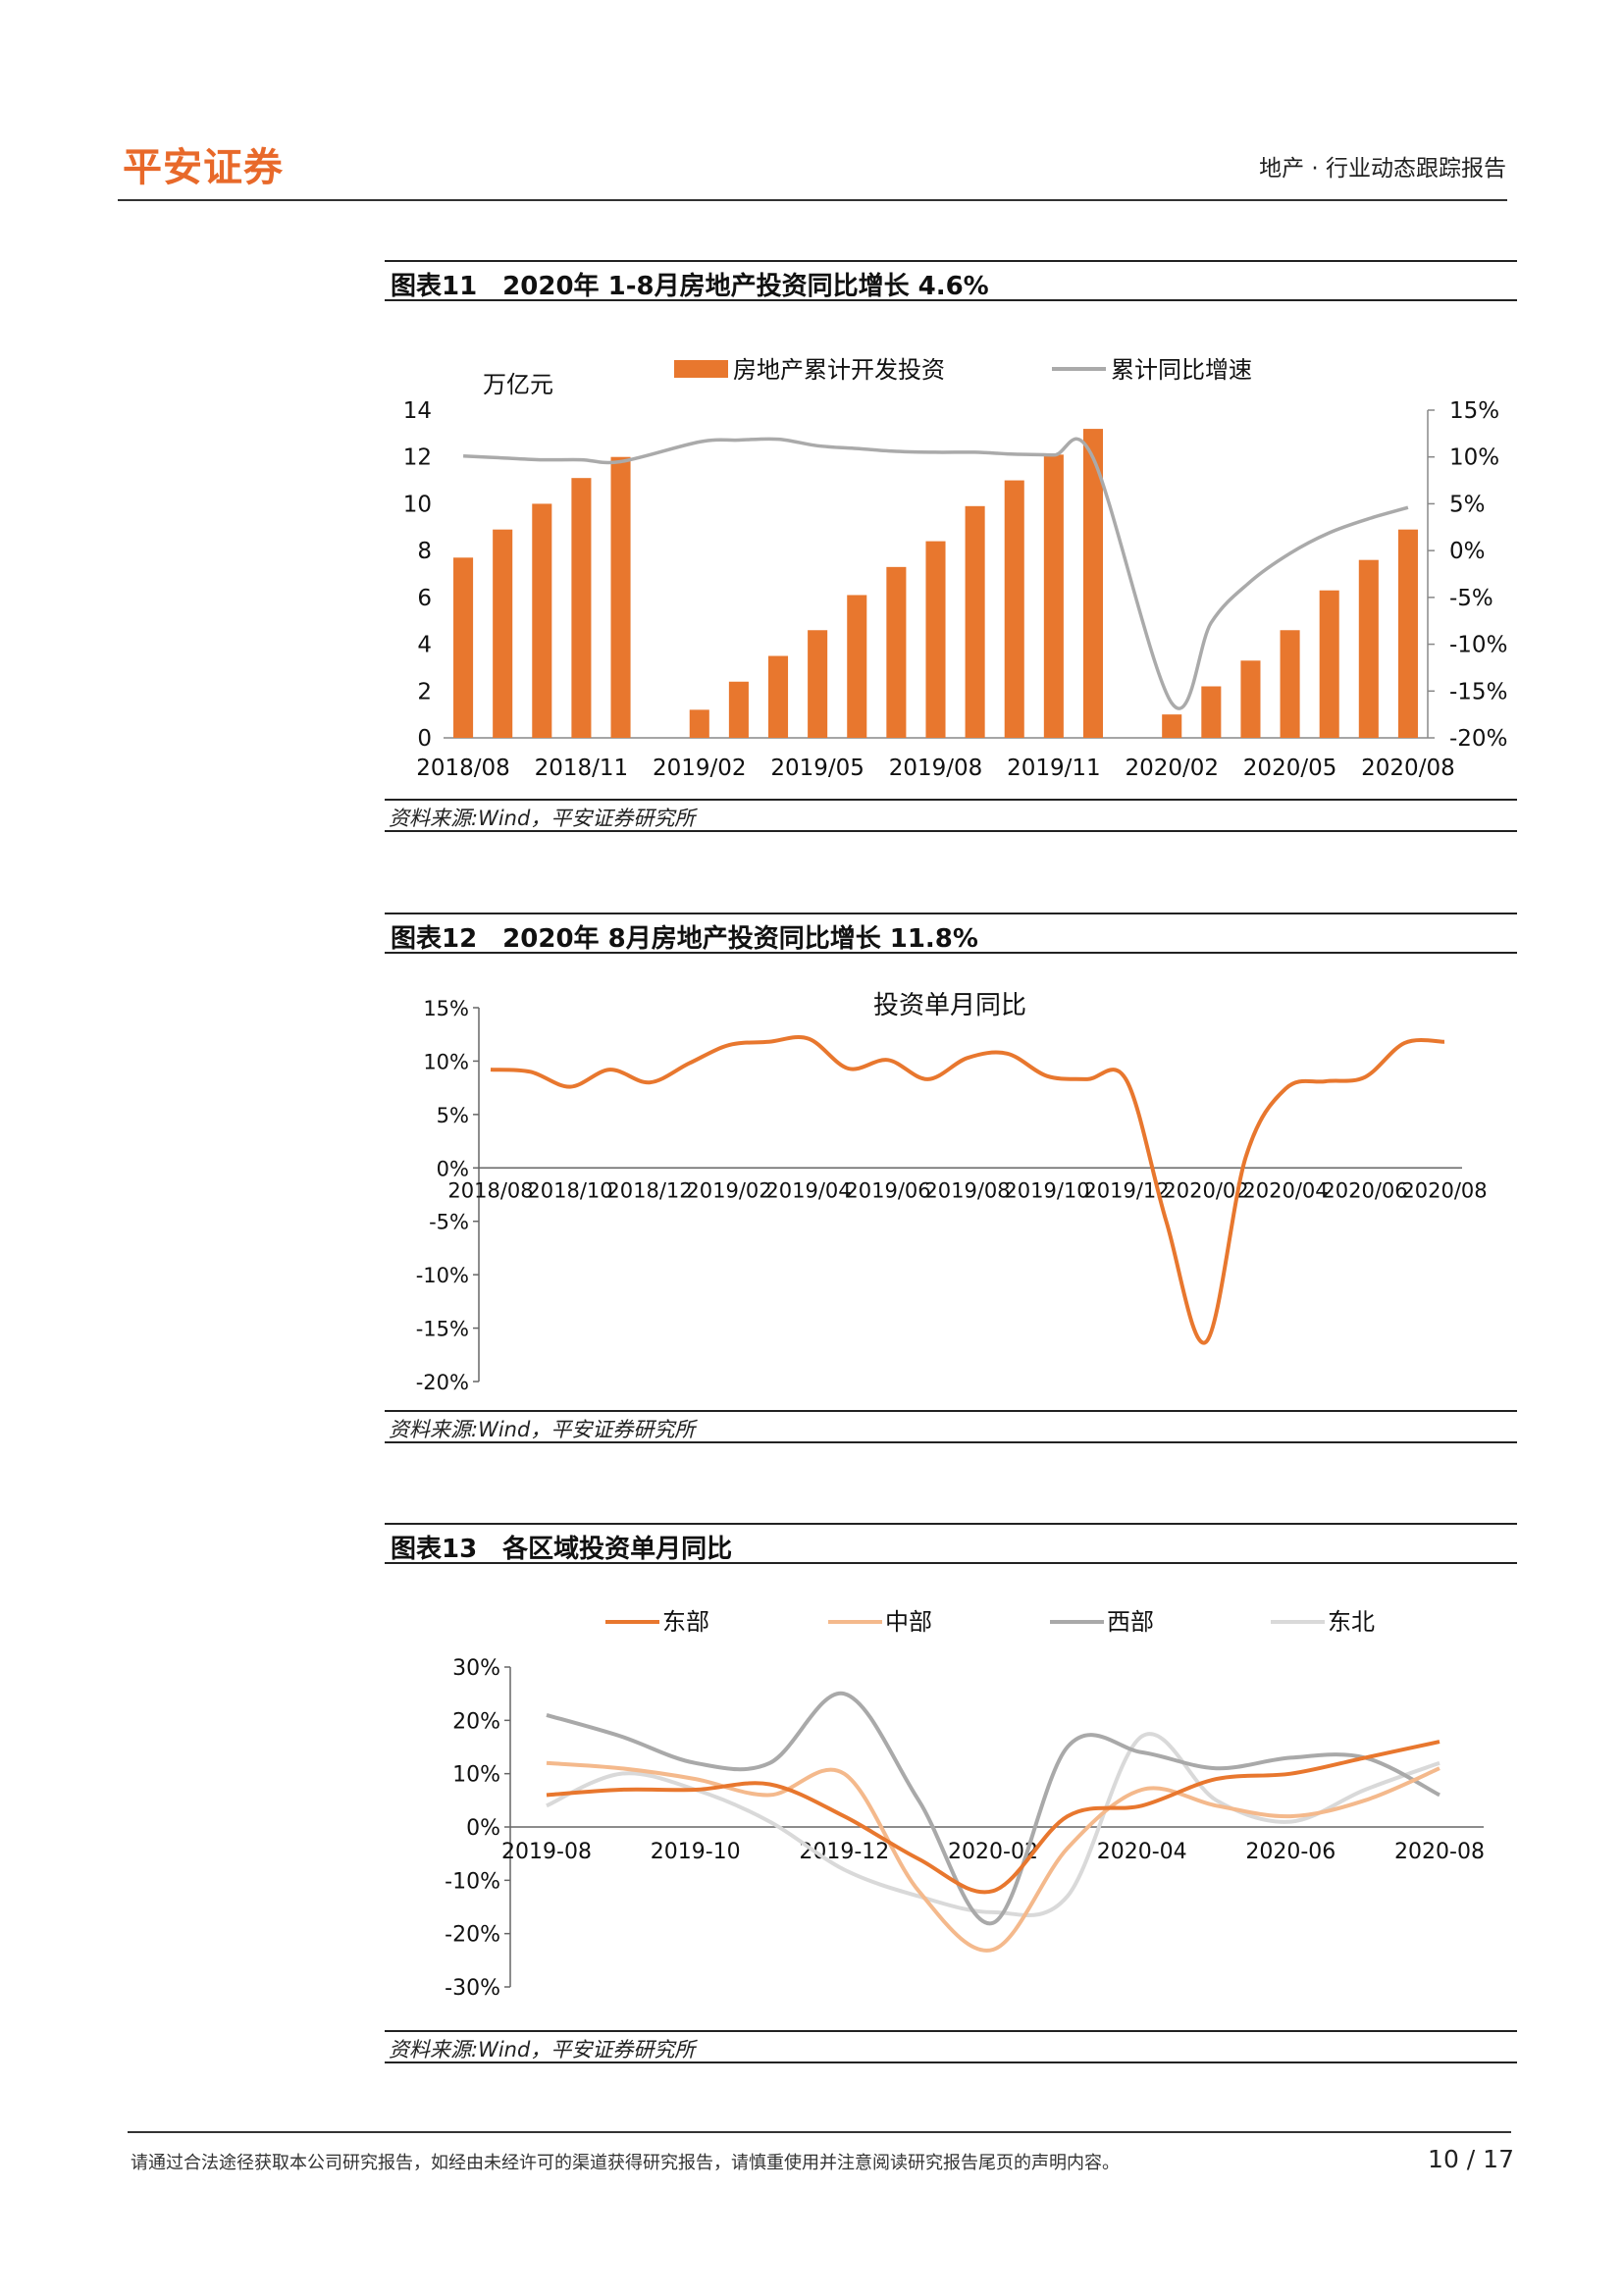  Describe the element at coordinates (569, 1190) in the screenshot. I see `x-tick-label: 2018/10` at that location.